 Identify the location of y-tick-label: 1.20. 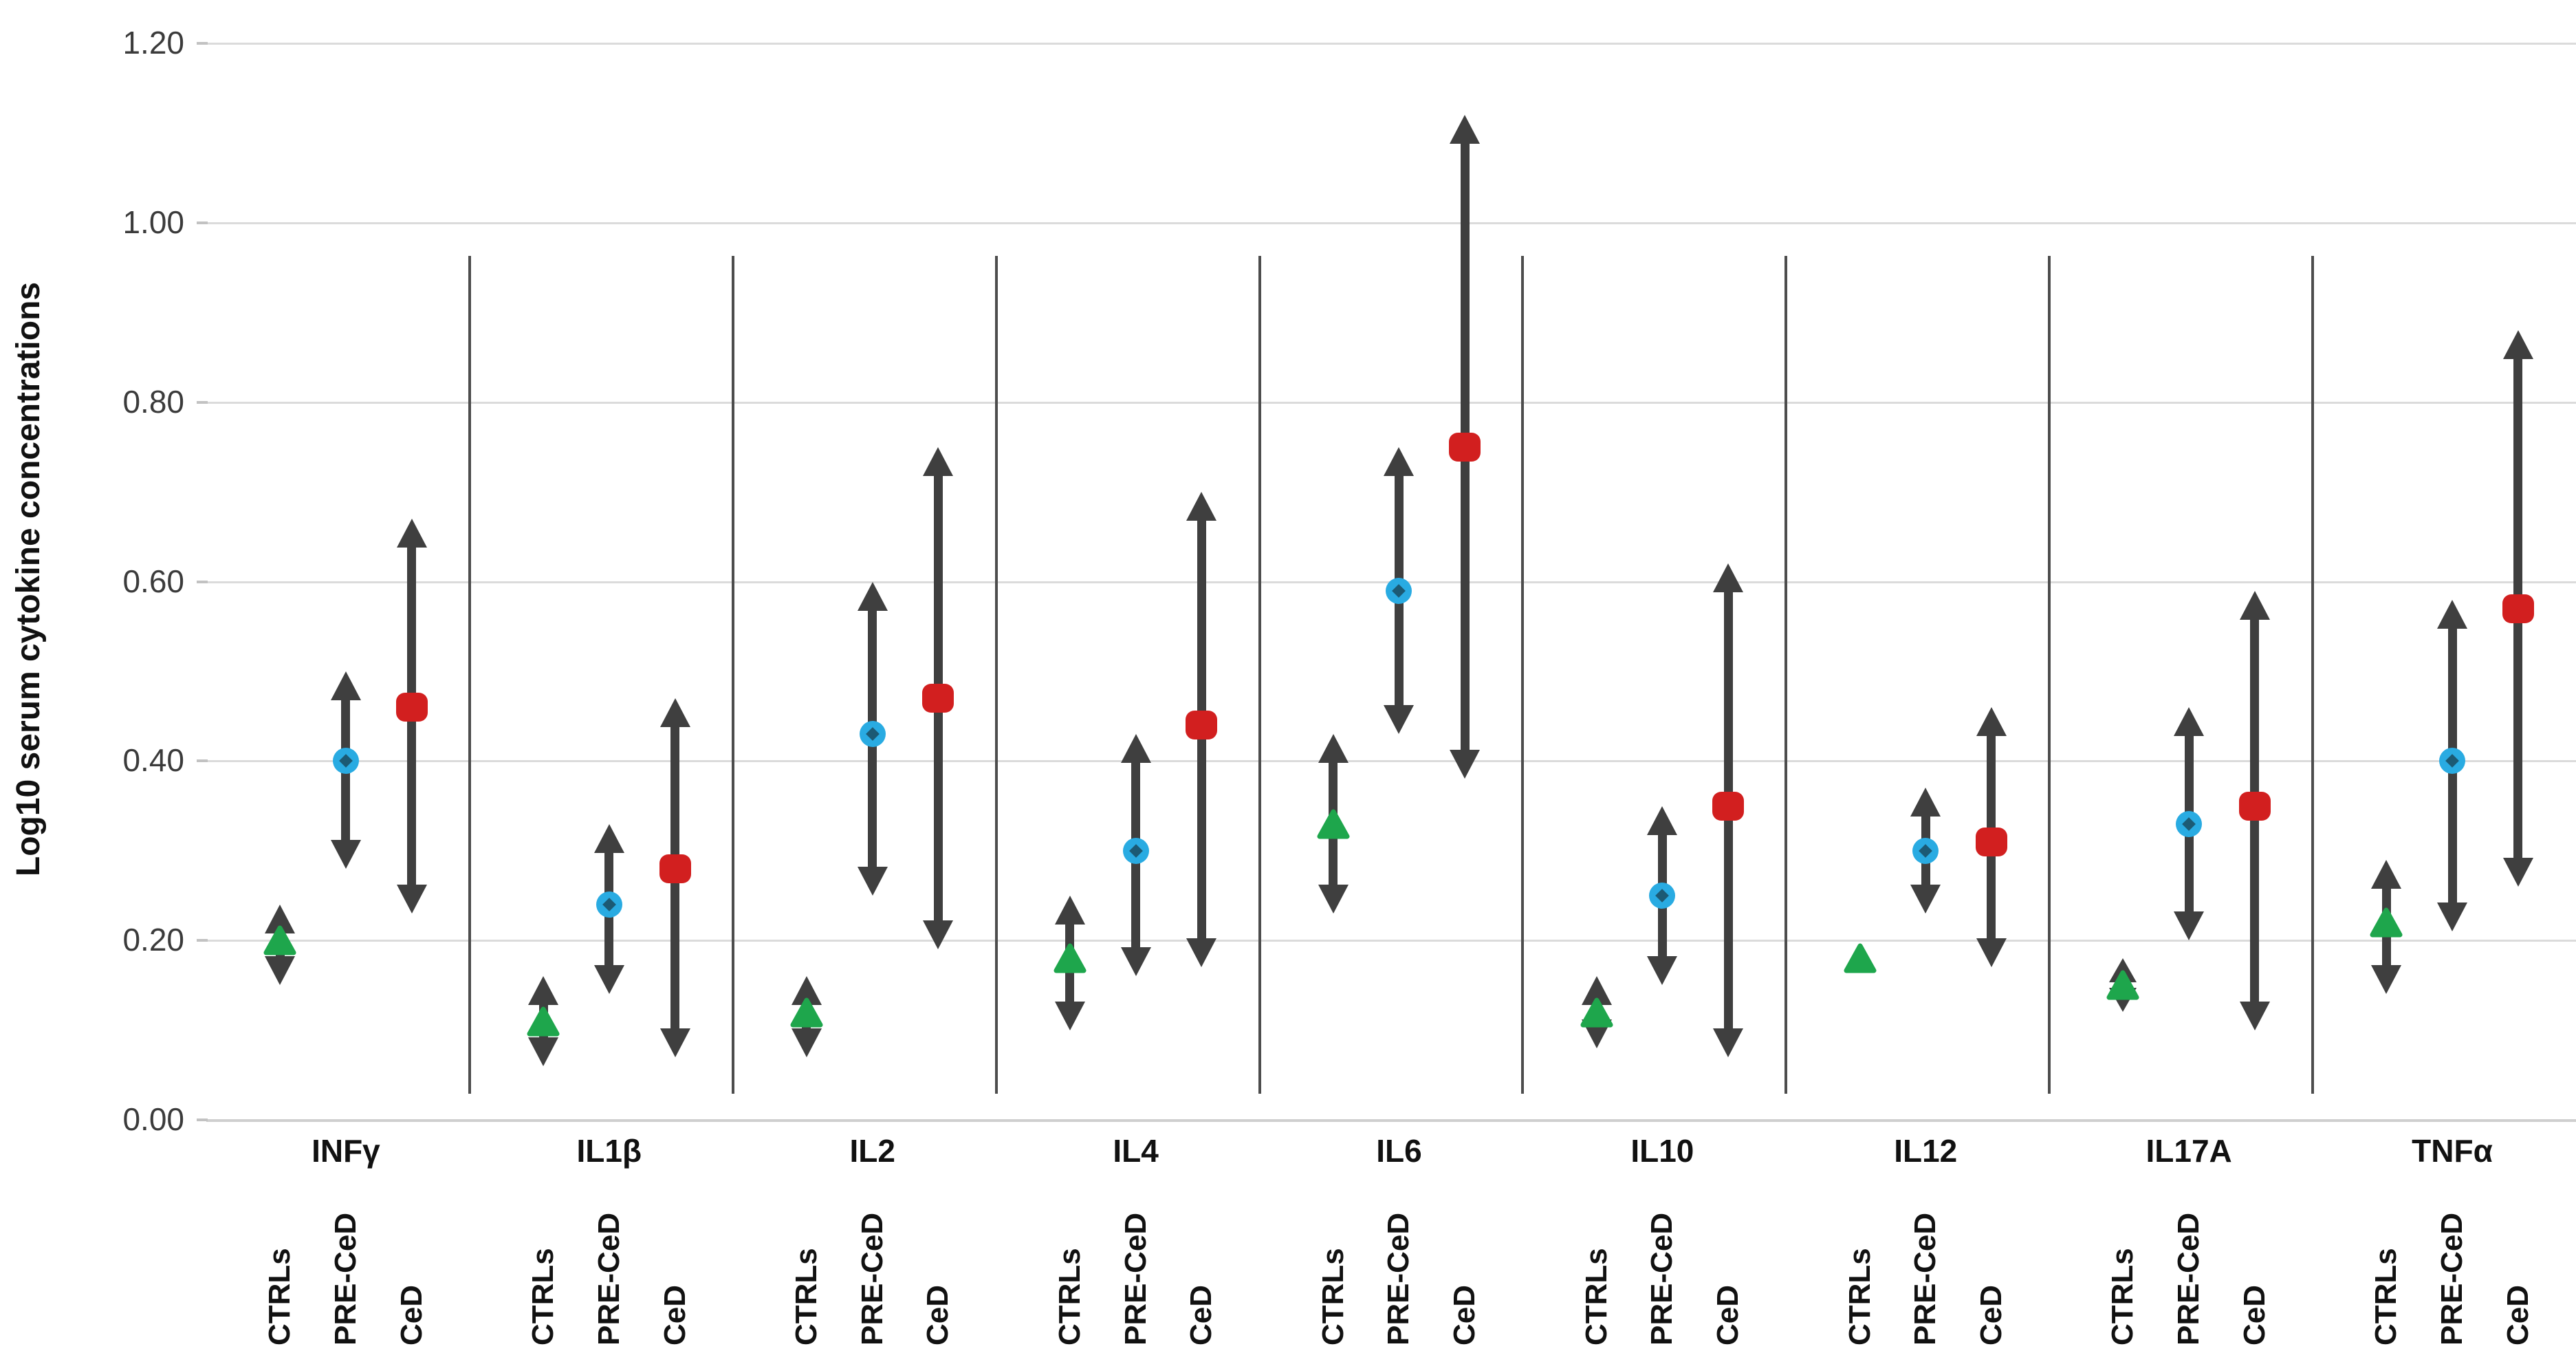
(153, 43).